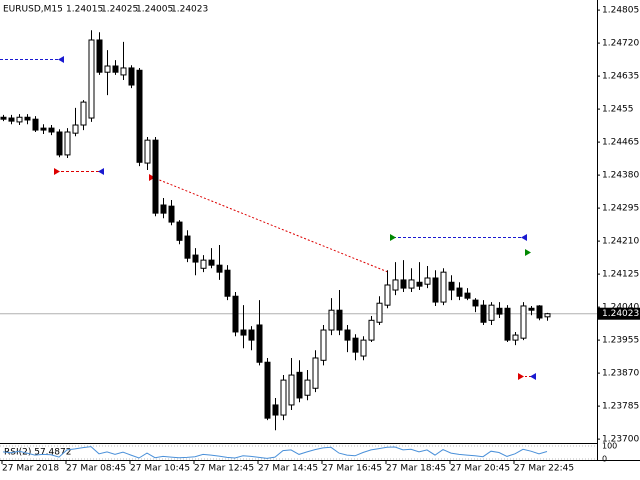  What do you see at coordinates (270, 224) in the screenshot?
I see `trade-line` at bounding box center [270, 224].